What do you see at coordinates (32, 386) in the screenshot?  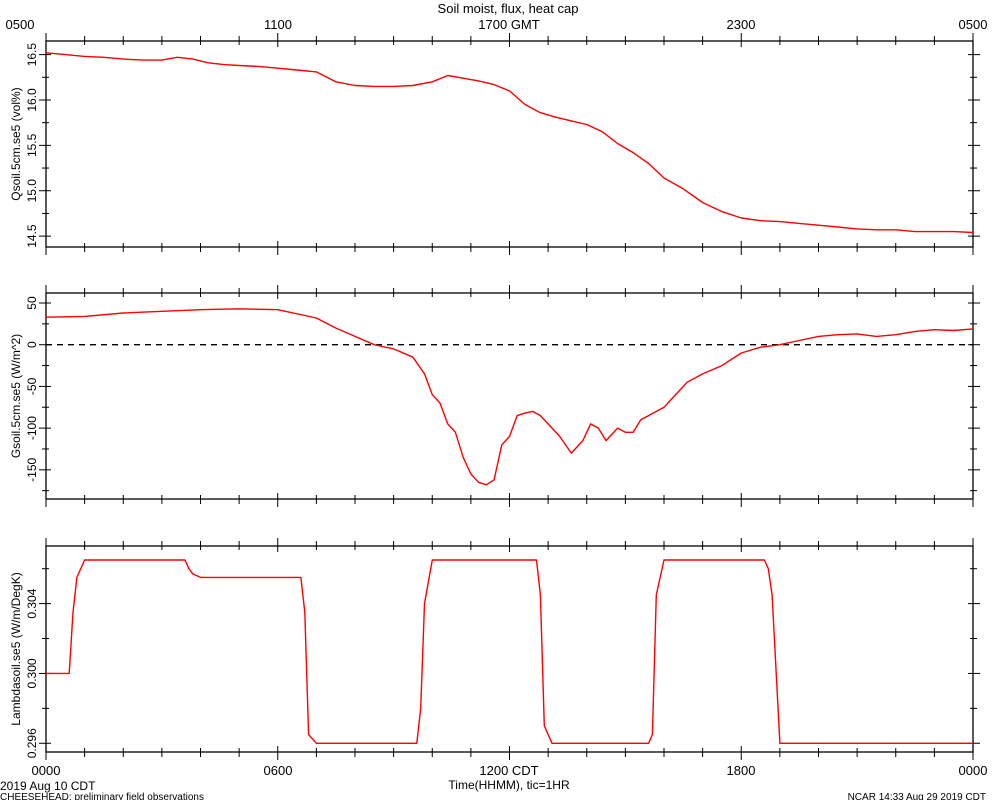 I see `y-tick-label: -50` at bounding box center [32, 386].